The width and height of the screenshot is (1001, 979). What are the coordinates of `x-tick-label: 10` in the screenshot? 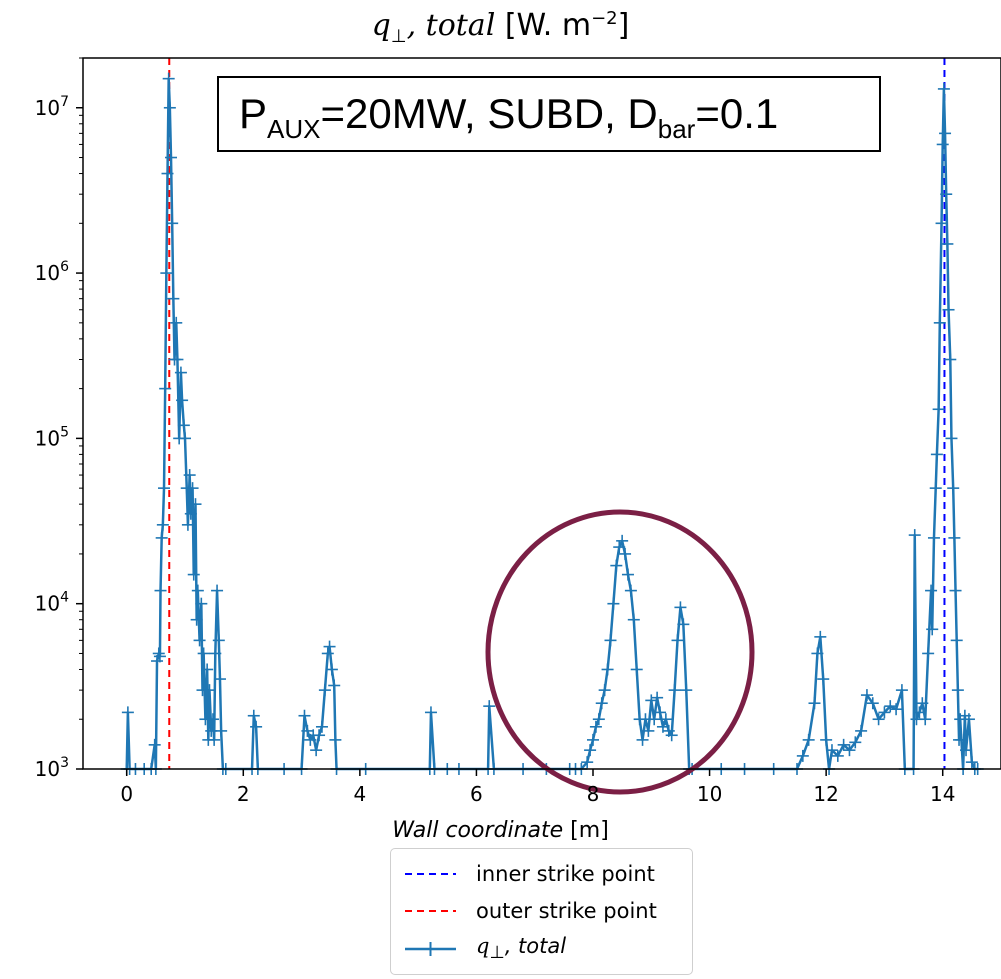 It's located at (709, 794).